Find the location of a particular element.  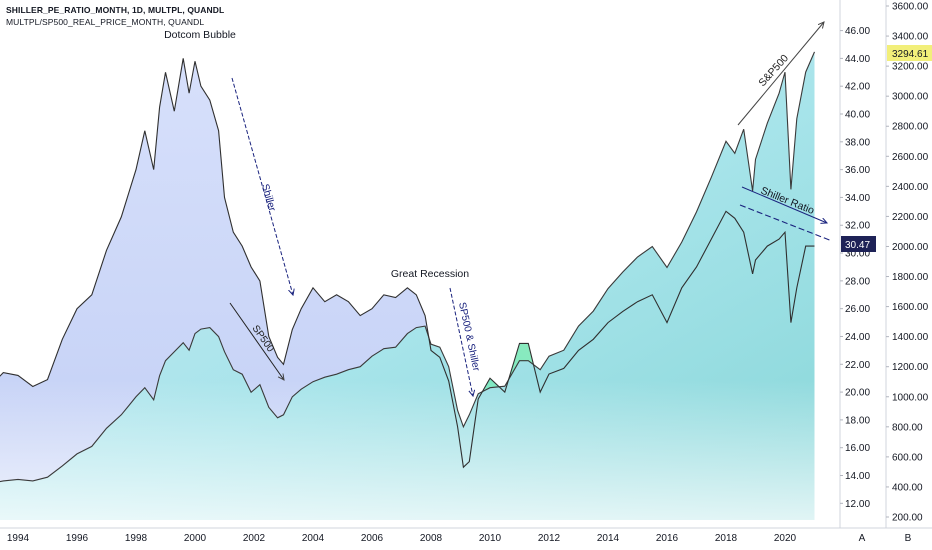

x-tick-label: 2014 is located at coordinates (608, 538).